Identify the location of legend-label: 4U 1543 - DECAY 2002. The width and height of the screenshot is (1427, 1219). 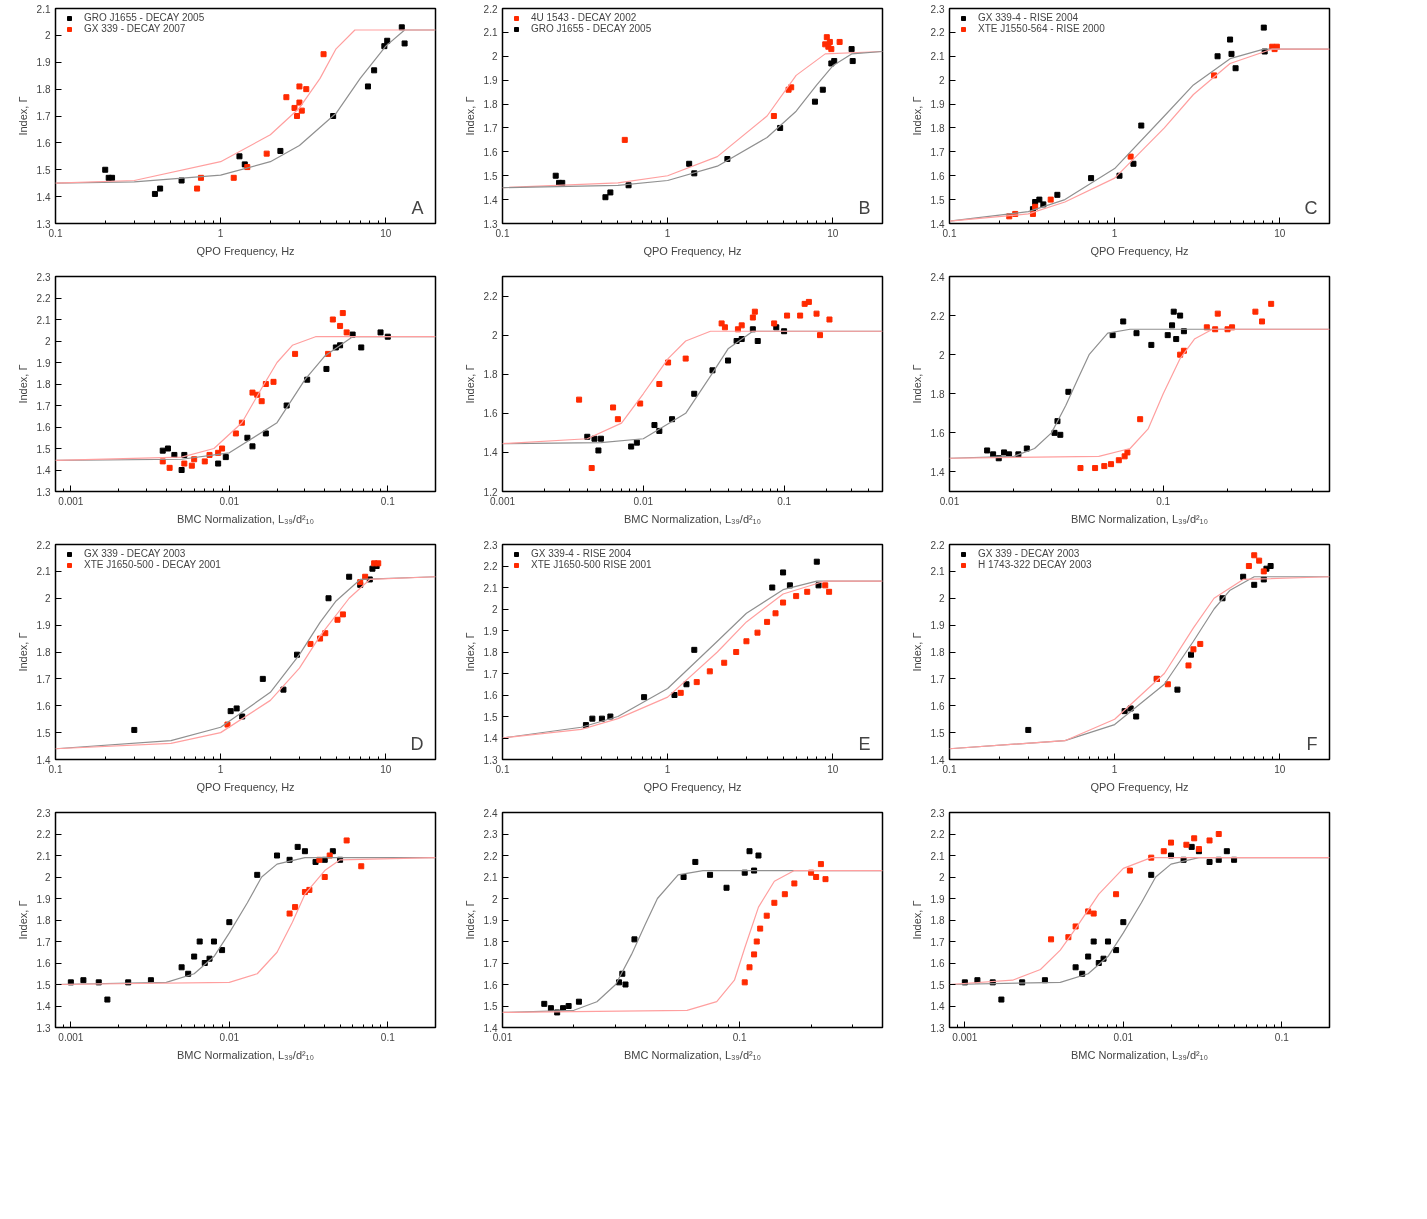
(584, 17).